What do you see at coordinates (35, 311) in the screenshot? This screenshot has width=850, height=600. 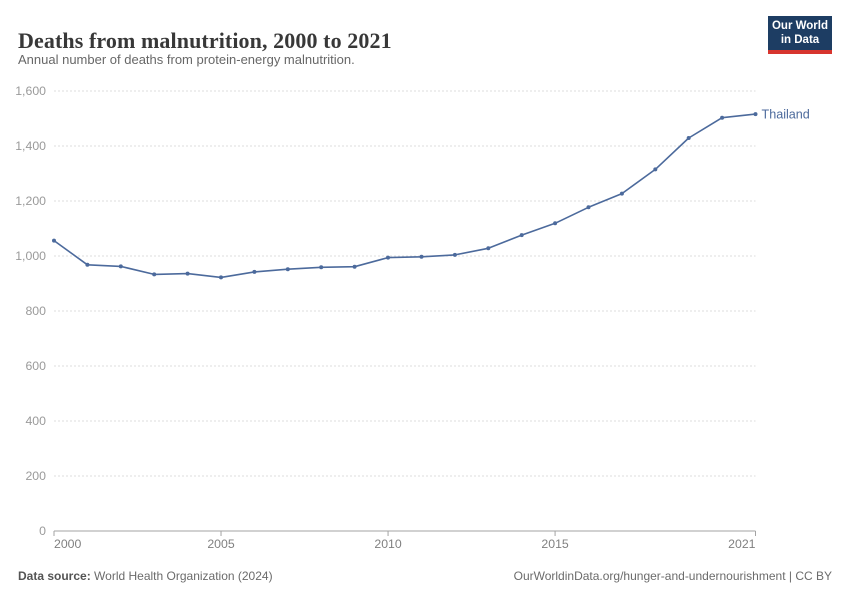 I see `y-tick-label: 800` at bounding box center [35, 311].